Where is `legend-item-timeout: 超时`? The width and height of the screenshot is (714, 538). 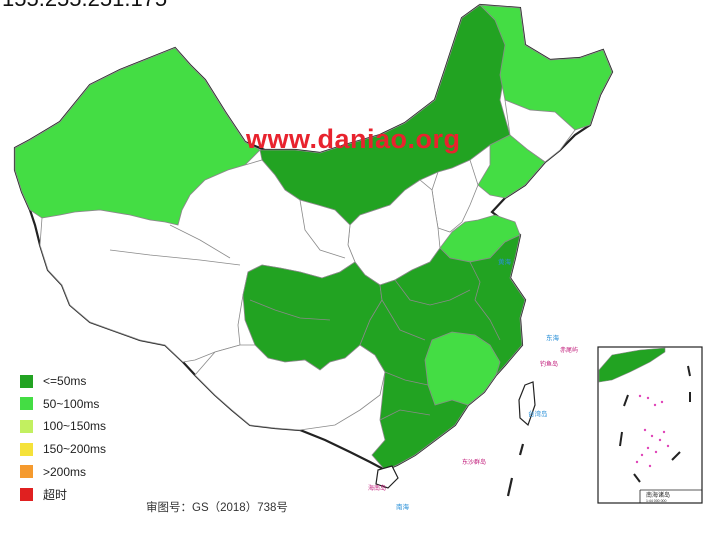 legend-item-timeout: 超时 is located at coordinates (63, 494).